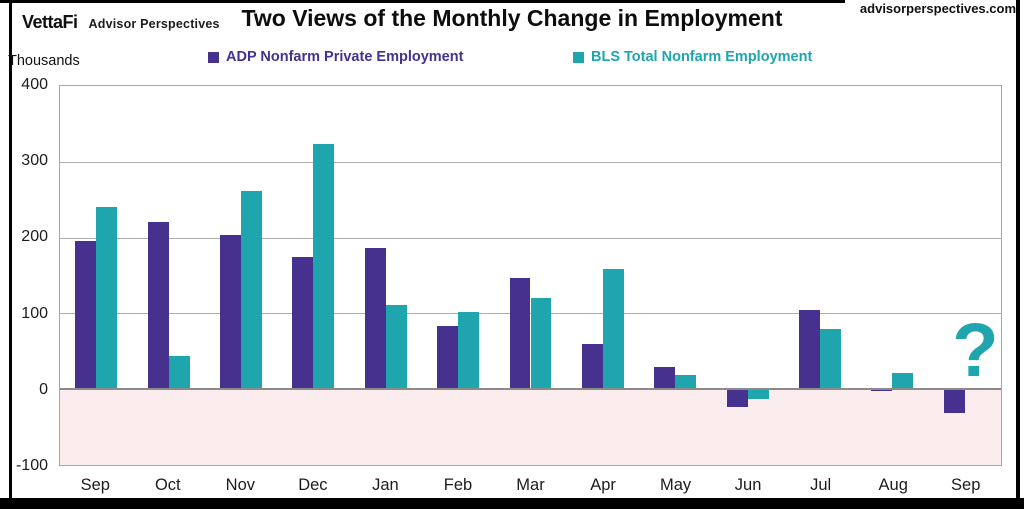 The height and width of the screenshot is (509, 1024). What do you see at coordinates (345, 57) in the screenshot?
I see `legend-label-adp: ADP Nonfarm Private Employment` at bounding box center [345, 57].